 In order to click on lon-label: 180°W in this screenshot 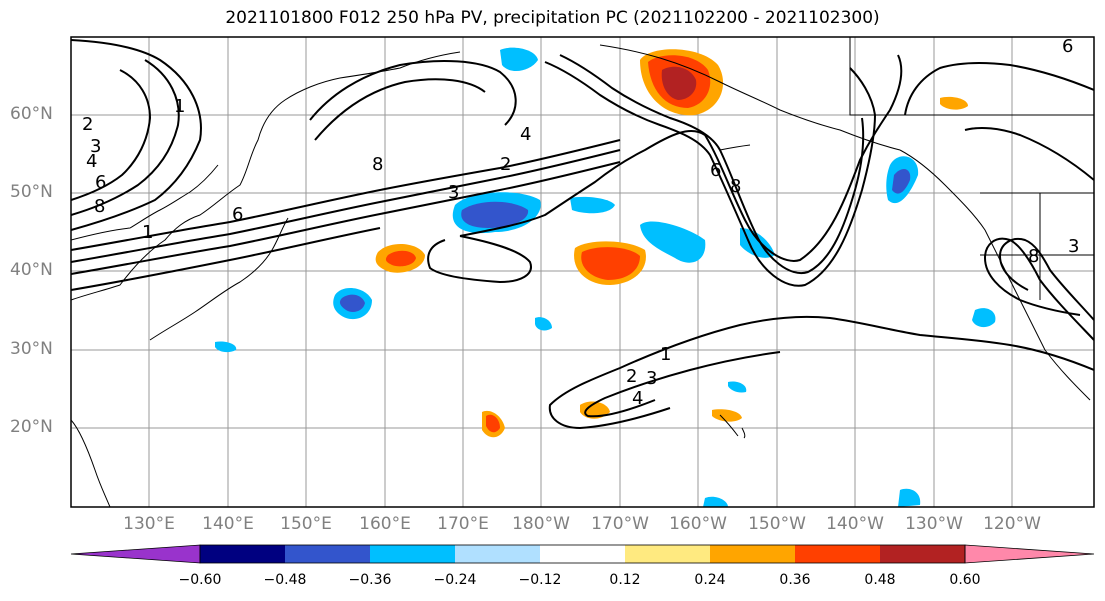, I will do `click(541, 524)`.